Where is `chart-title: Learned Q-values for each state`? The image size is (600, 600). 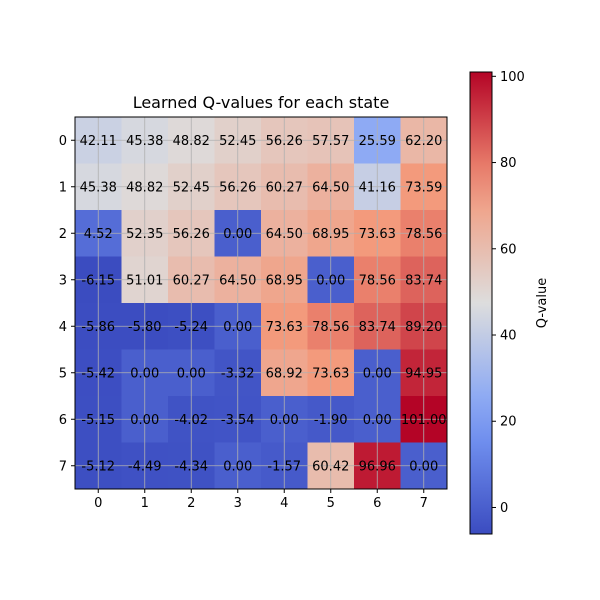
chart-title: Learned Q-values for each state is located at coordinates (261, 102).